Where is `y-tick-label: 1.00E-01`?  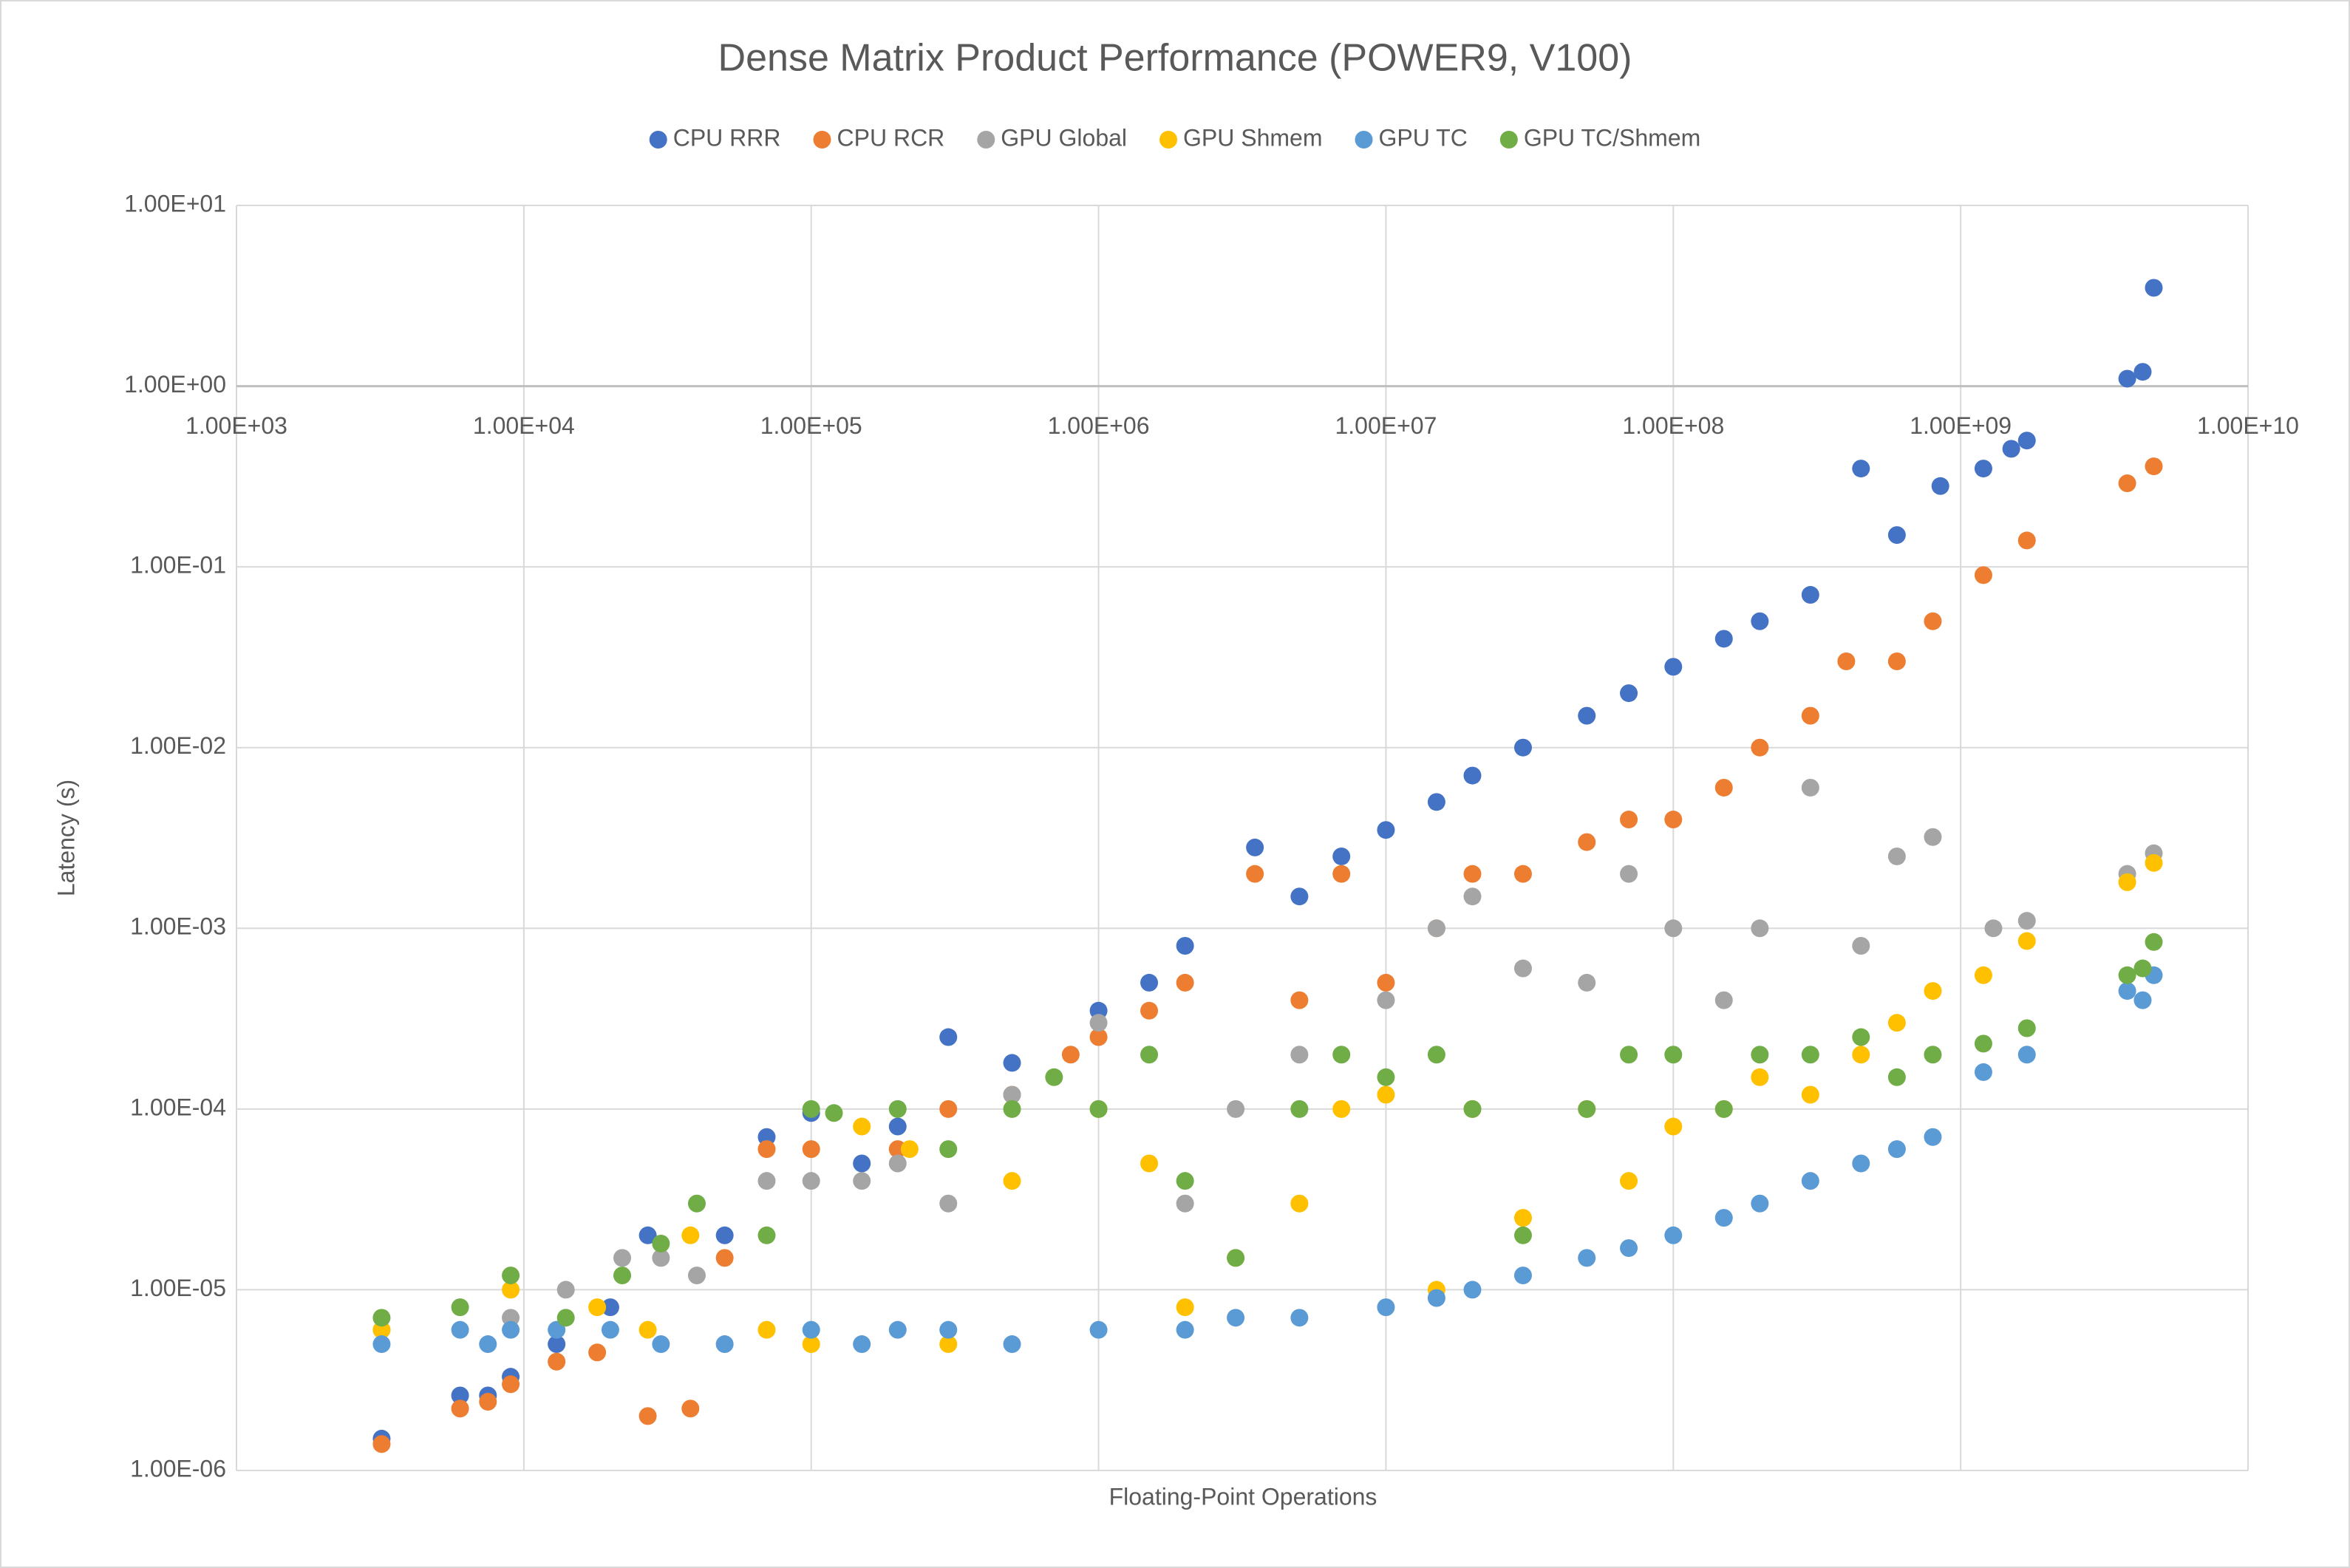
y-tick-label: 1.00E-01 is located at coordinates (178, 565).